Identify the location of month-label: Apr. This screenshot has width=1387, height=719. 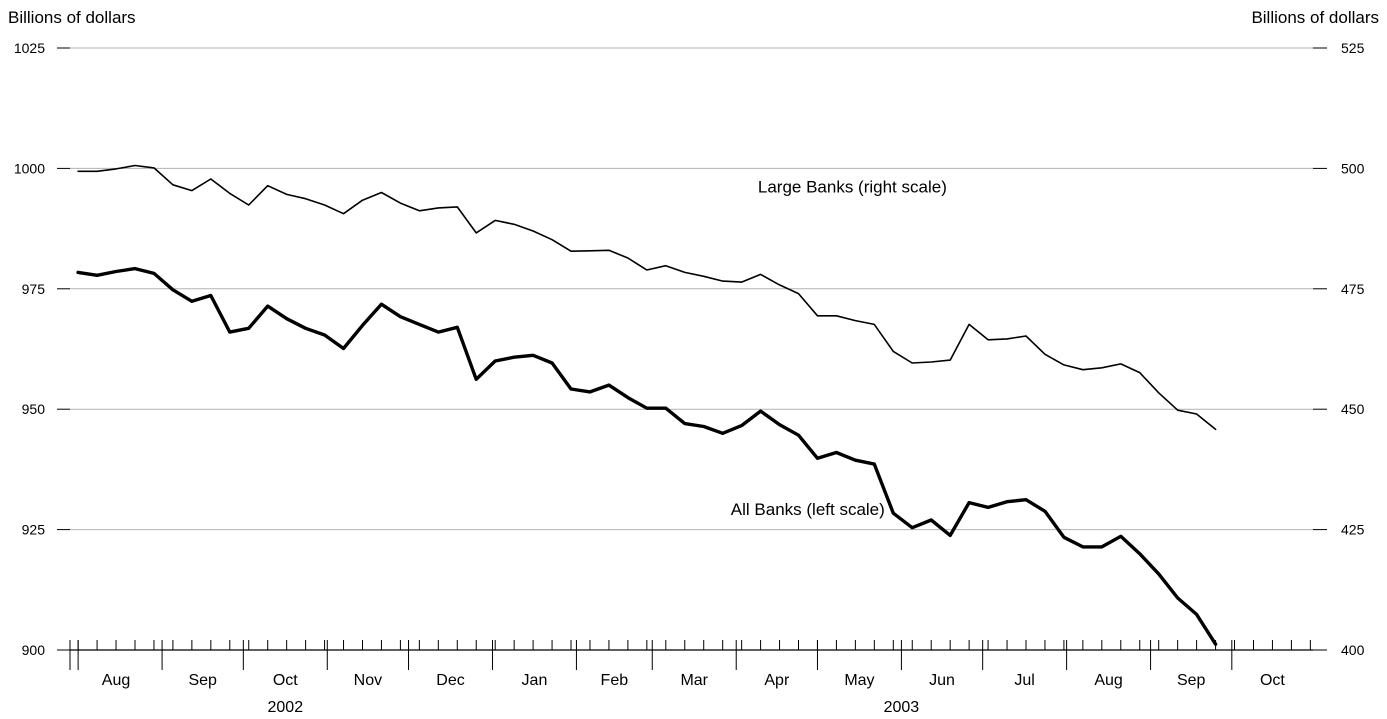
(777, 680).